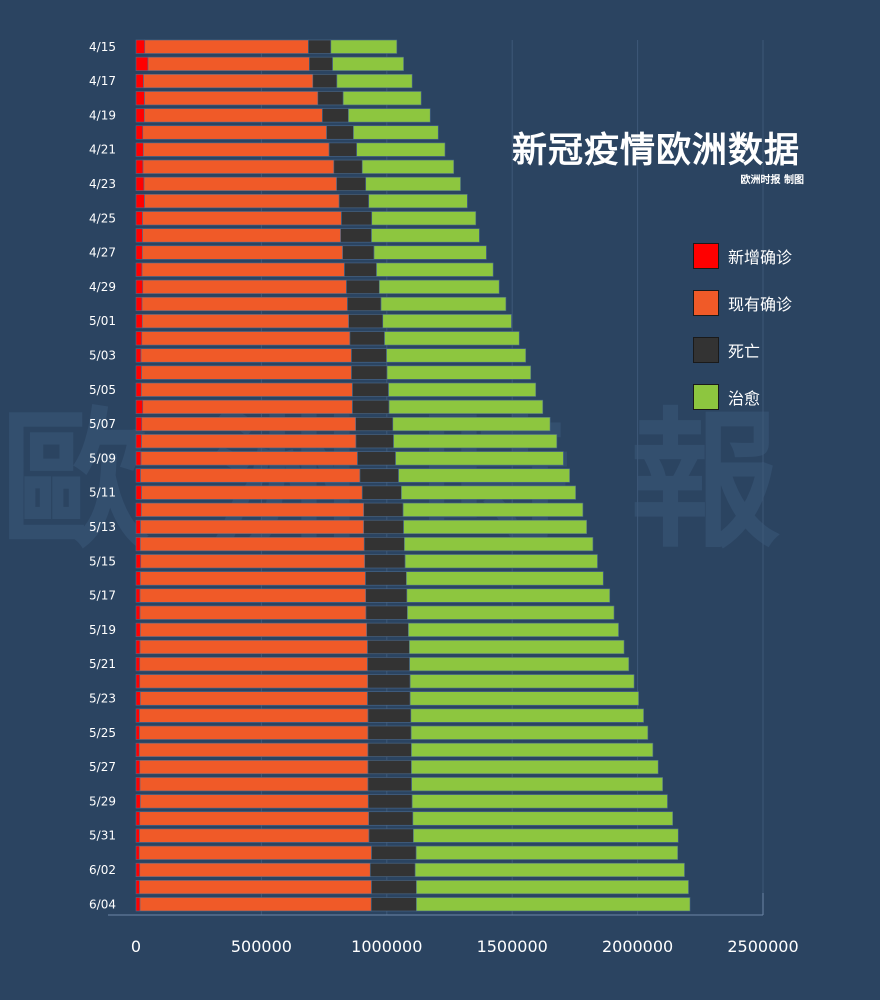 This screenshot has width=880, height=1000. Describe the element at coordinates (102, 836) in the screenshot. I see `y-tick-label: 5/31` at that location.